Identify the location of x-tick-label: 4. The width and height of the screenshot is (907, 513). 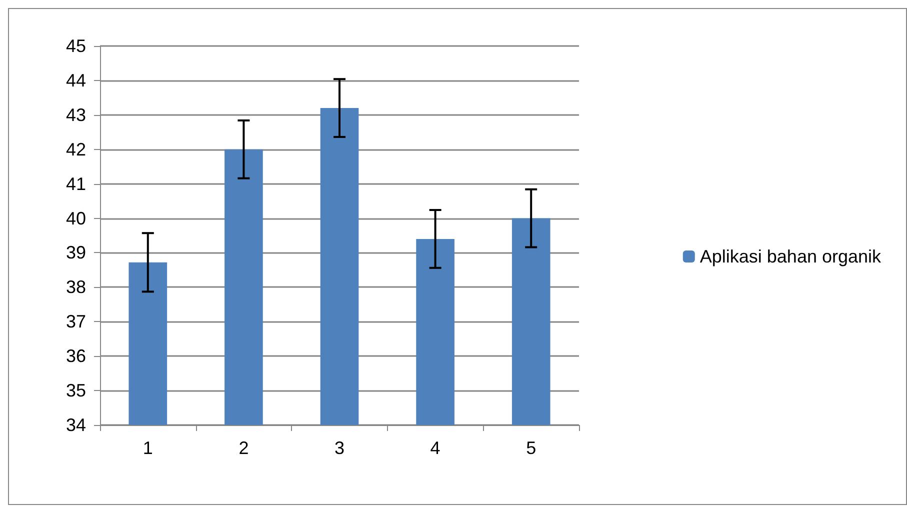
(435, 448).